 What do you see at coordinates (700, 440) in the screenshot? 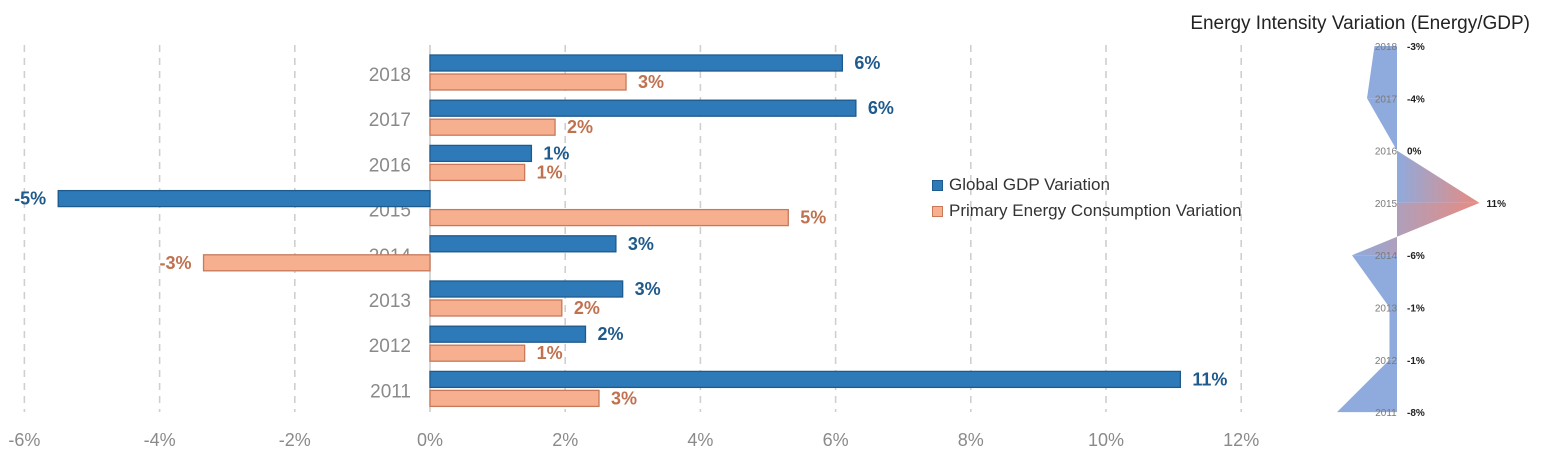
I see `x-tick-label: 4%` at bounding box center [700, 440].